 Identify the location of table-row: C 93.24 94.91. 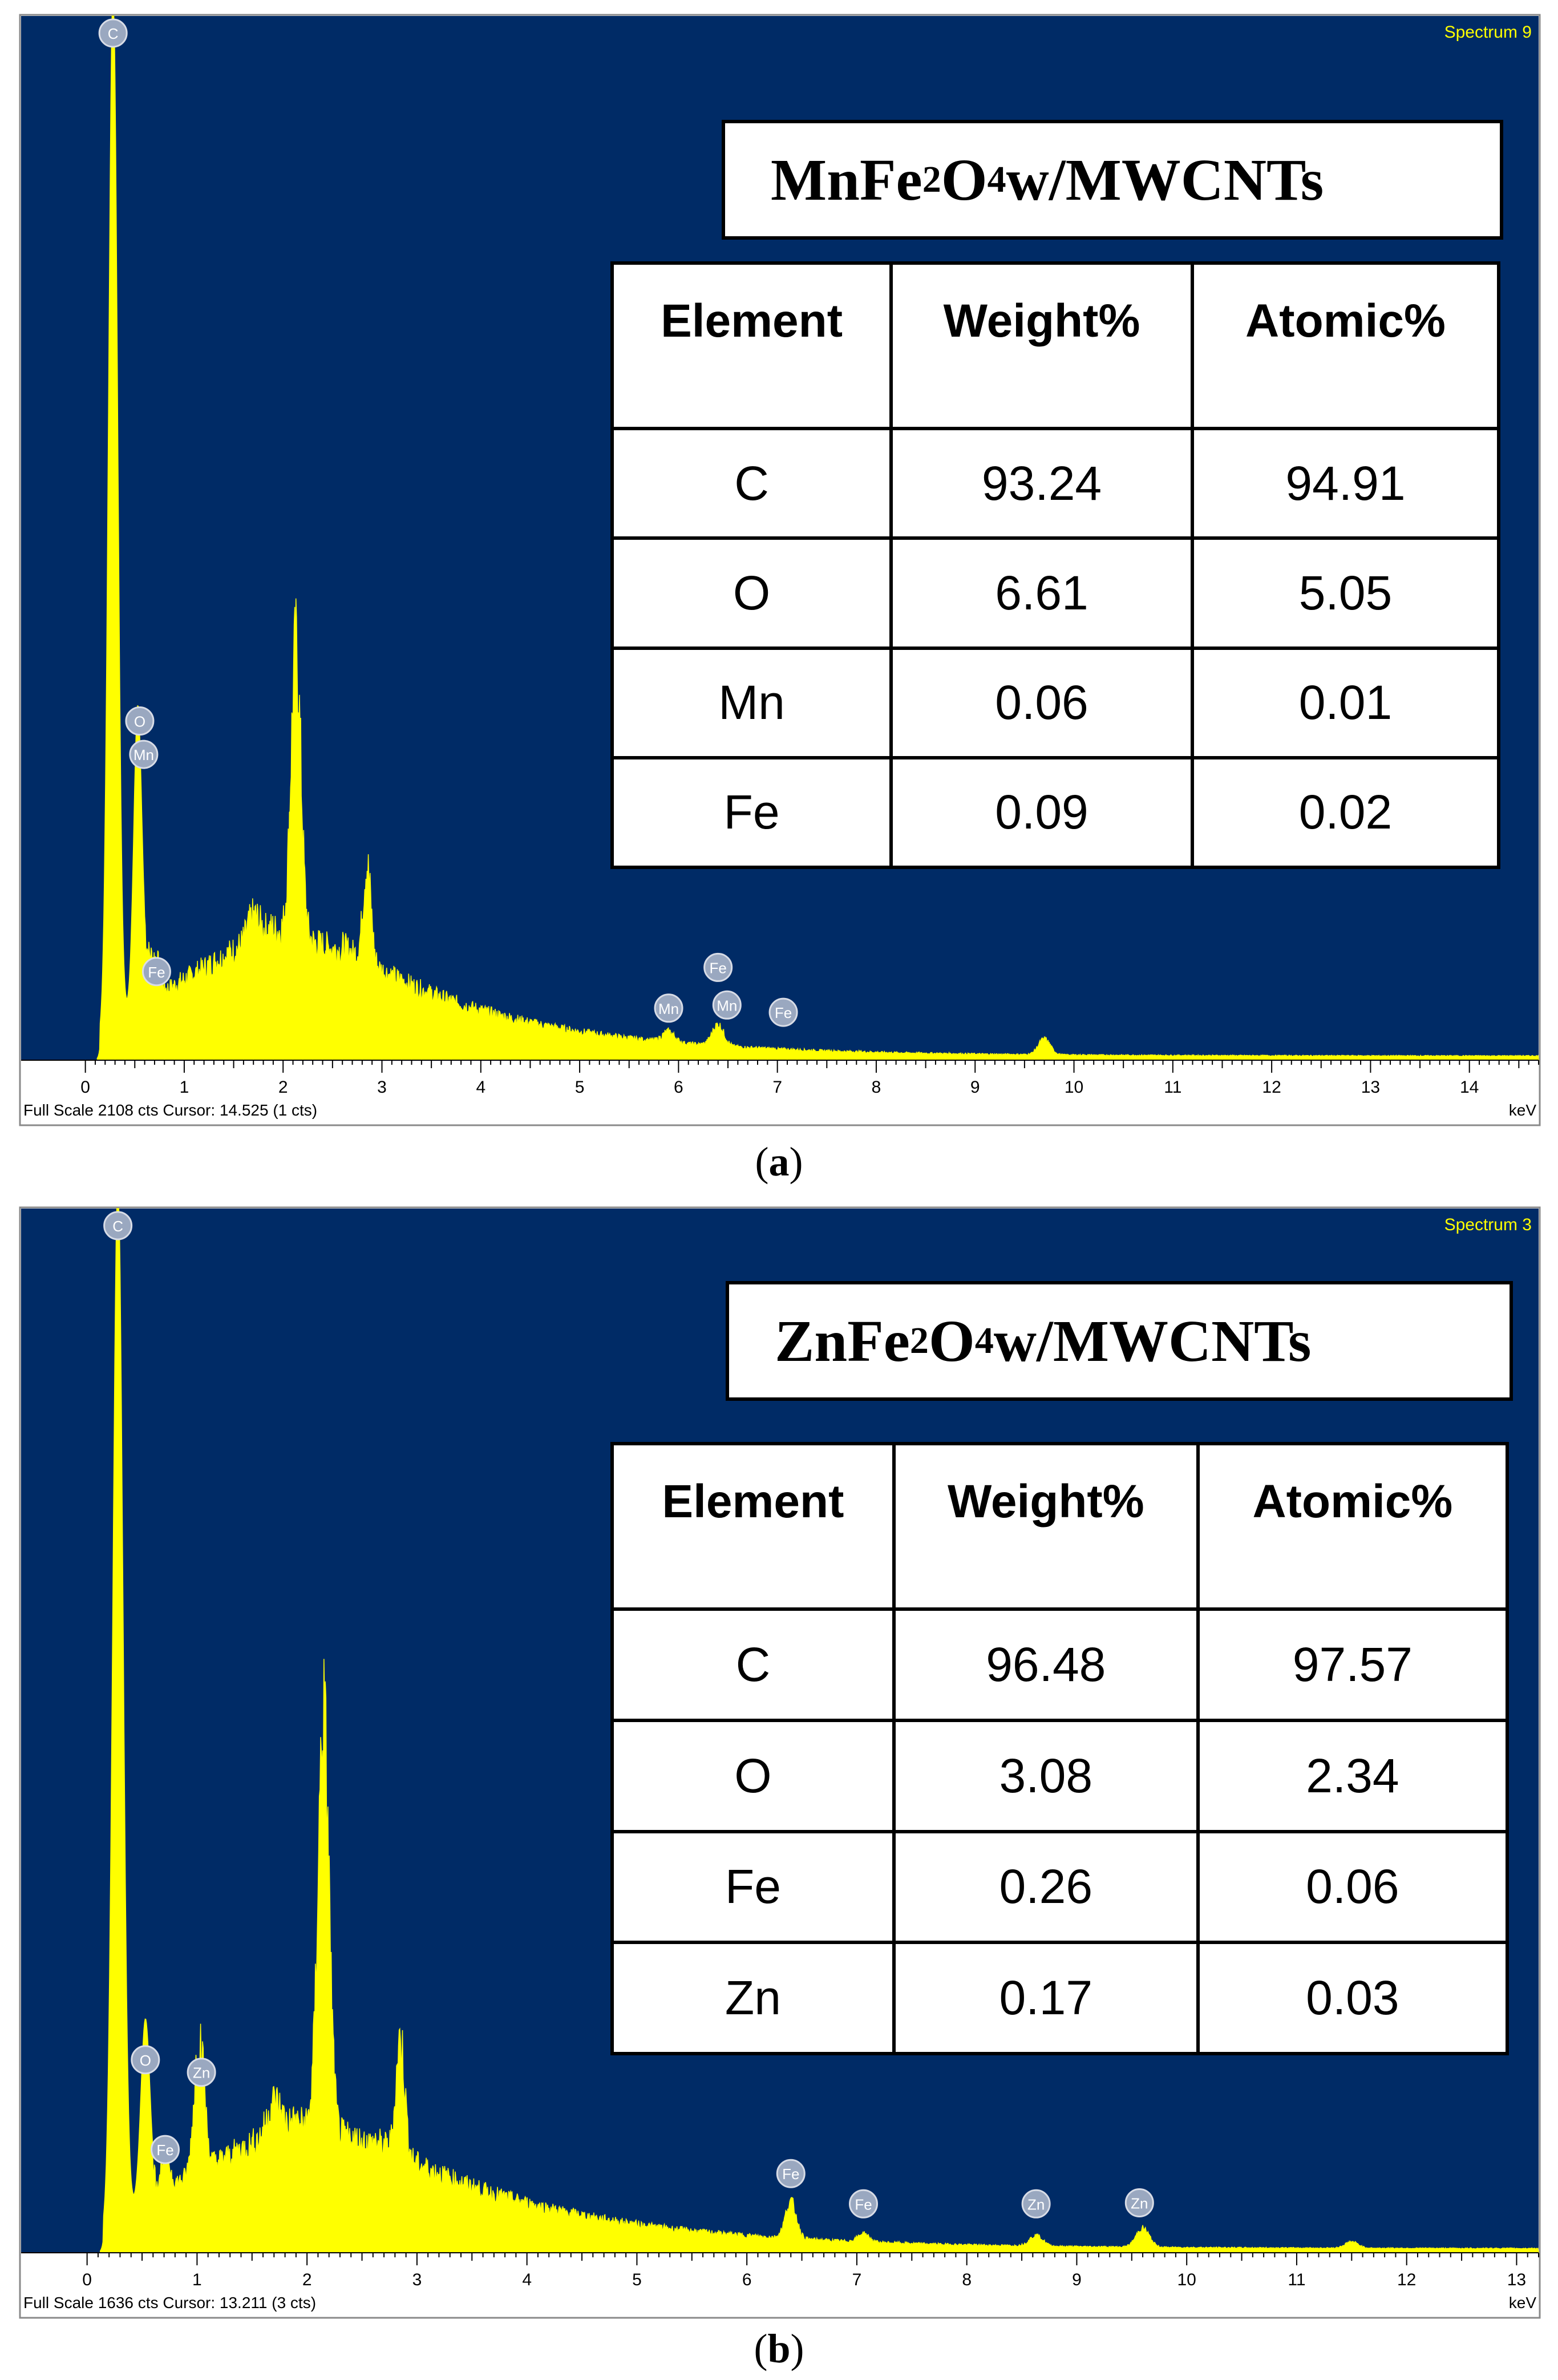
(1055, 483).